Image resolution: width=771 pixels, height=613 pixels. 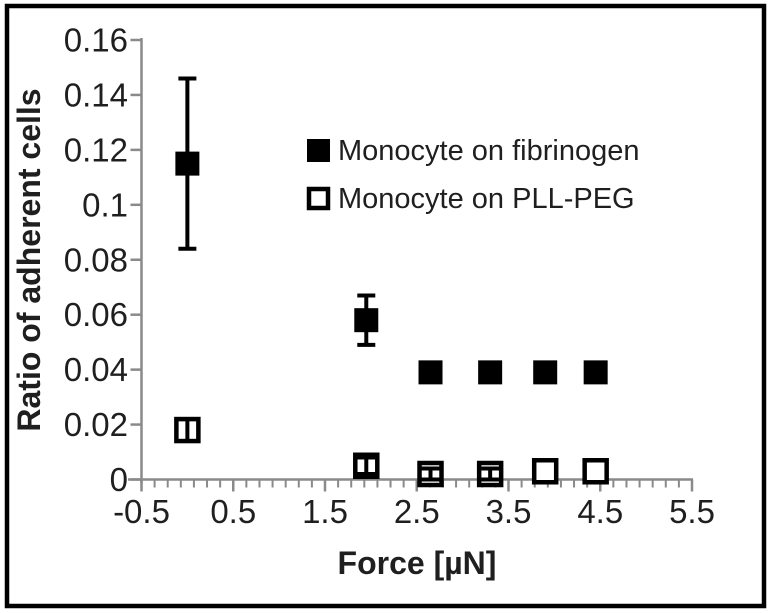 I want to click on x-axis-tick-label: 0.5, so click(x=233, y=511).